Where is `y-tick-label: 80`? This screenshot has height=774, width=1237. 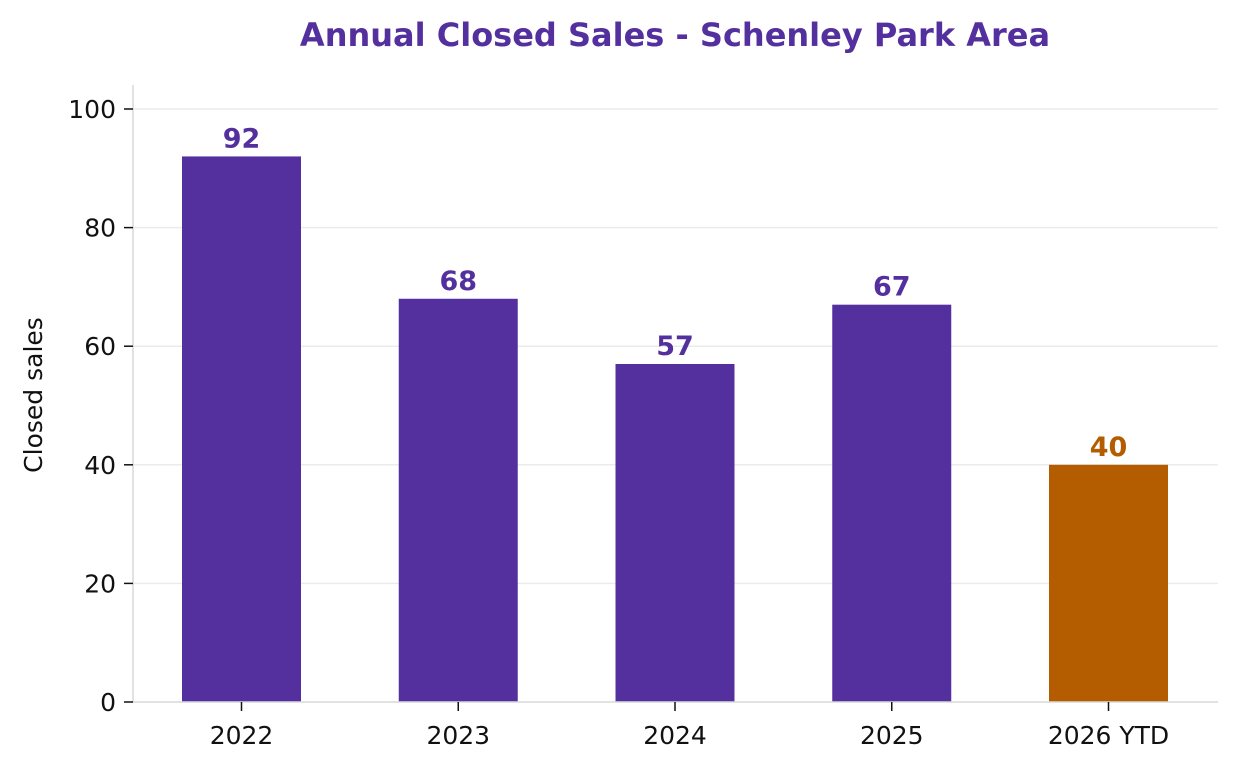 y-tick-label: 80 is located at coordinates (100, 228).